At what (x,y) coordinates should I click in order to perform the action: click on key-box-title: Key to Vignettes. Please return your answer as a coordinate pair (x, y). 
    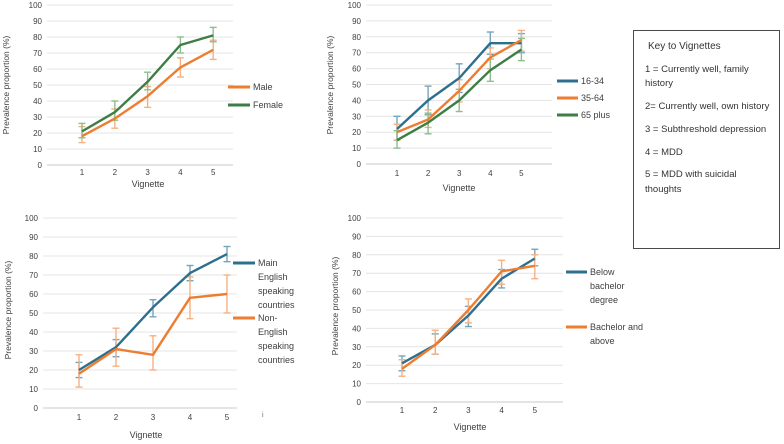
    Looking at the image, I should click on (684, 46).